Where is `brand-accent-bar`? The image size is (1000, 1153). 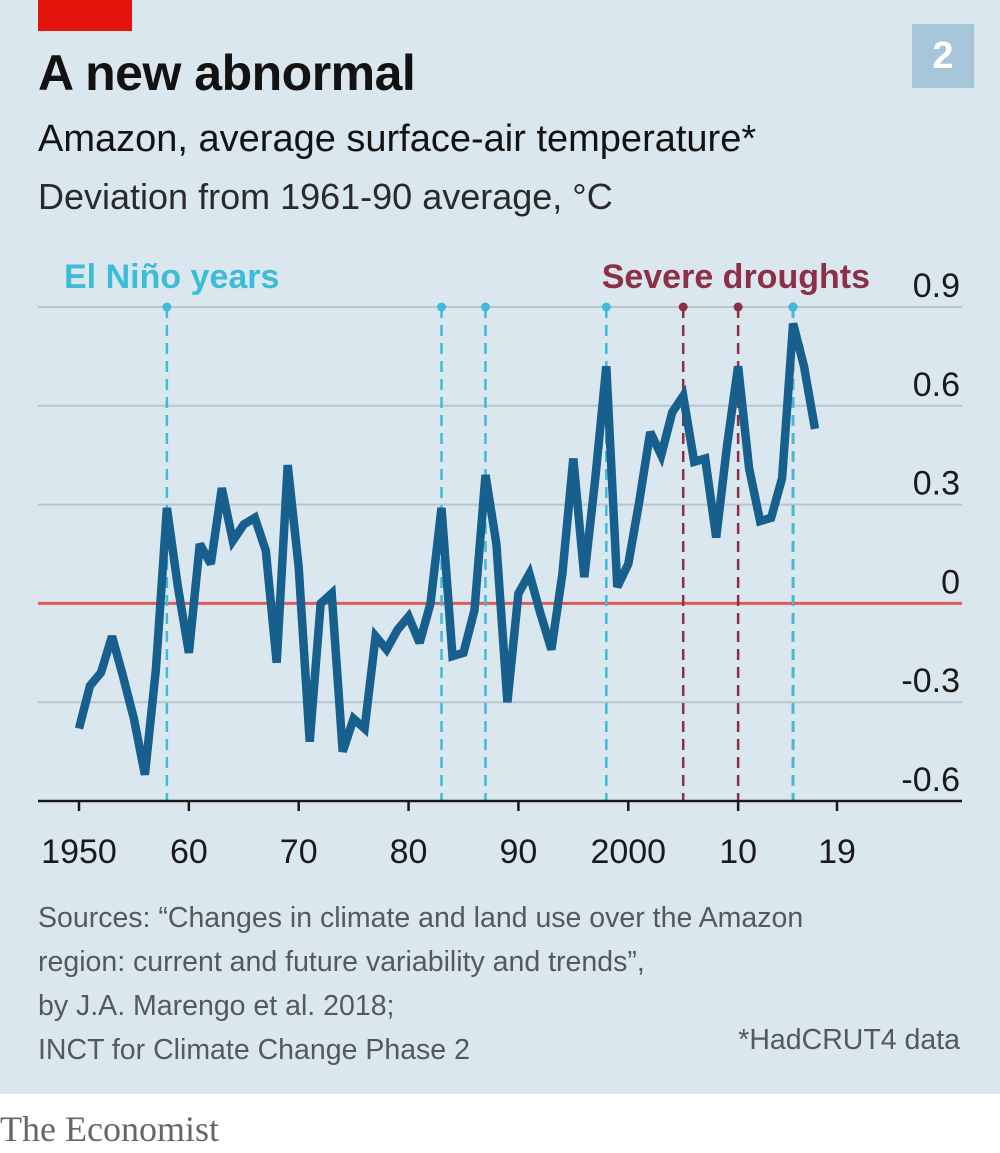
brand-accent-bar is located at coordinates (85, 15).